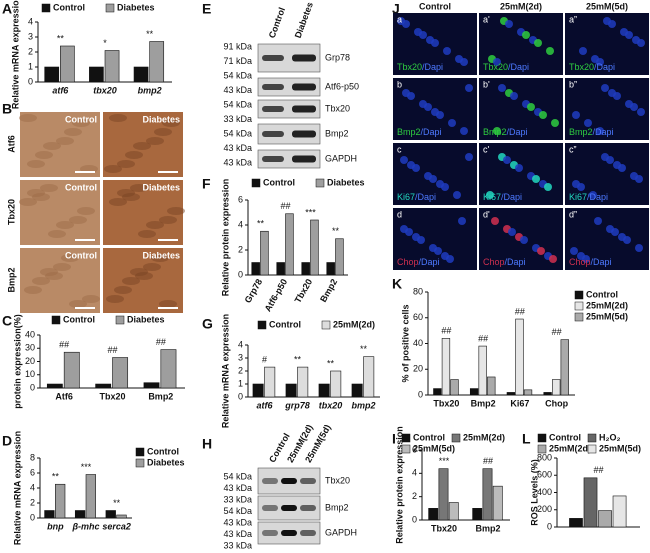  I want to click on x-tick-label: tbx20, so click(331, 405).